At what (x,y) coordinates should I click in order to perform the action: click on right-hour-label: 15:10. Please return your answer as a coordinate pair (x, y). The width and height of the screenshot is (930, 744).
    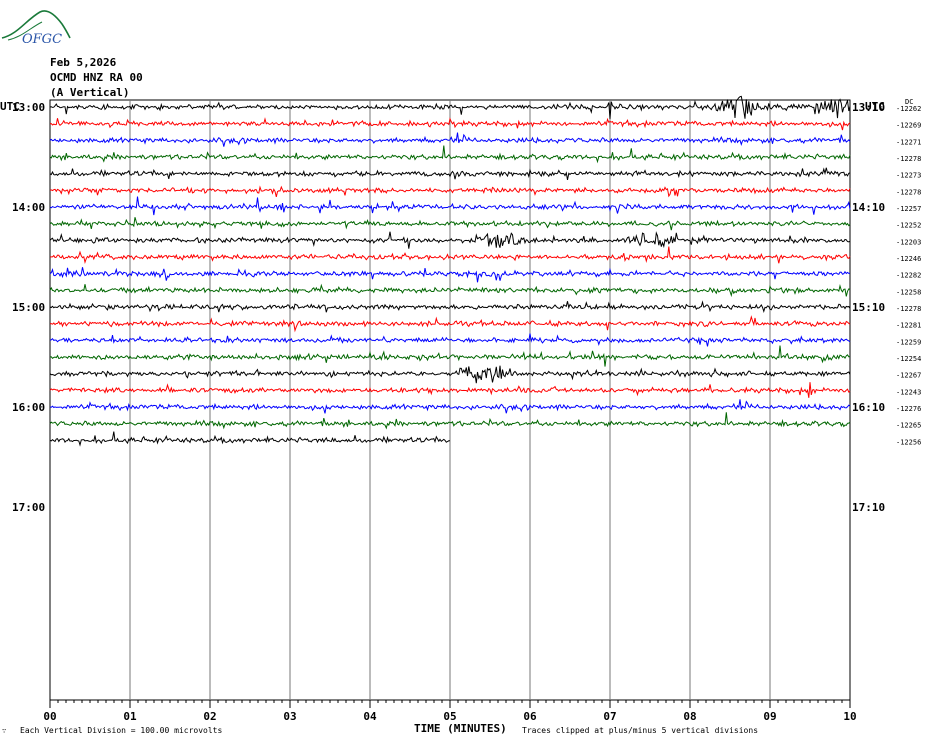
    Looking at the image, I should click on (868, 307).